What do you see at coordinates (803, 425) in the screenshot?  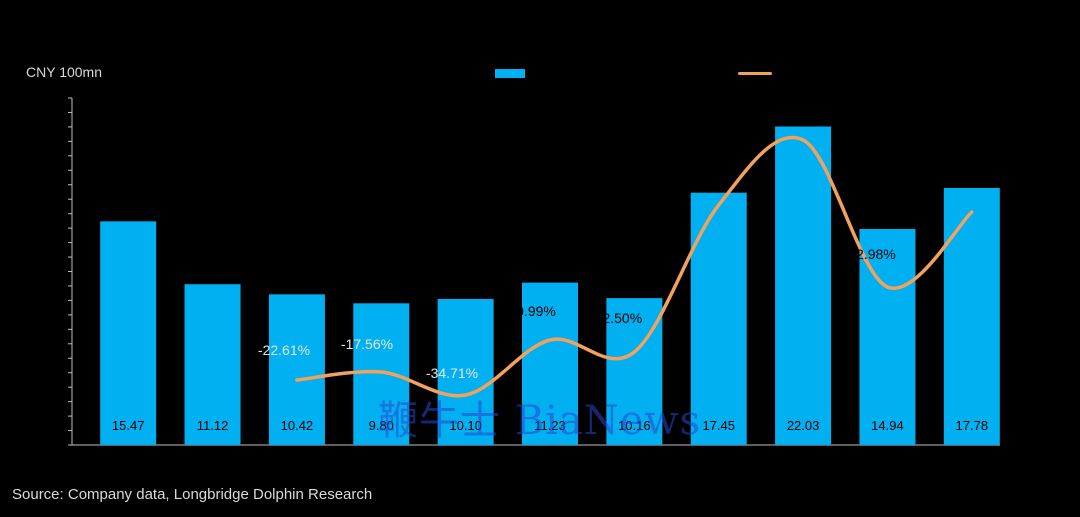 I see `bar-value-label: 22.03` at bounding box center [803, 425].